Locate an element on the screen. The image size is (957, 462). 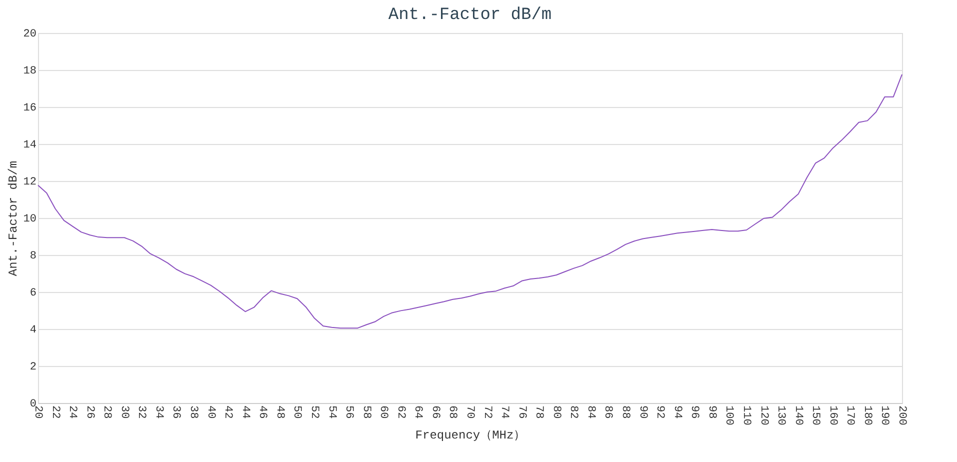
x-tick-label: 130 is located at coordinates (780, 416).